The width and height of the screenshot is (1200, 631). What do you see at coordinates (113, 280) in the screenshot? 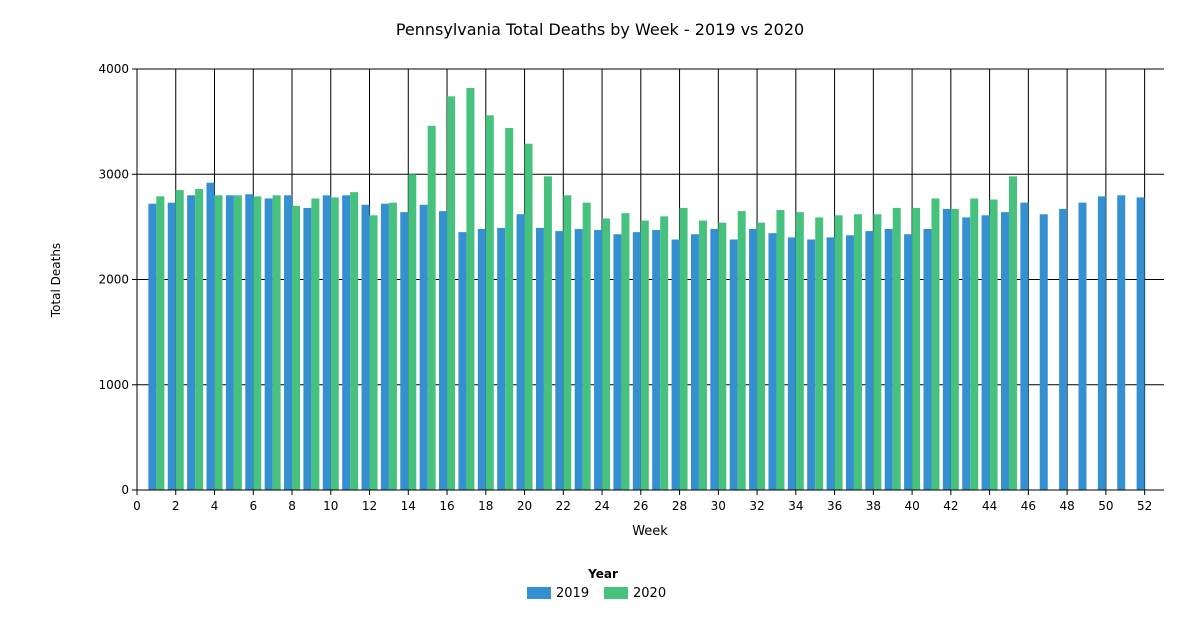
I see `y-tick-label: 2000` at bounding box center [113, 280].